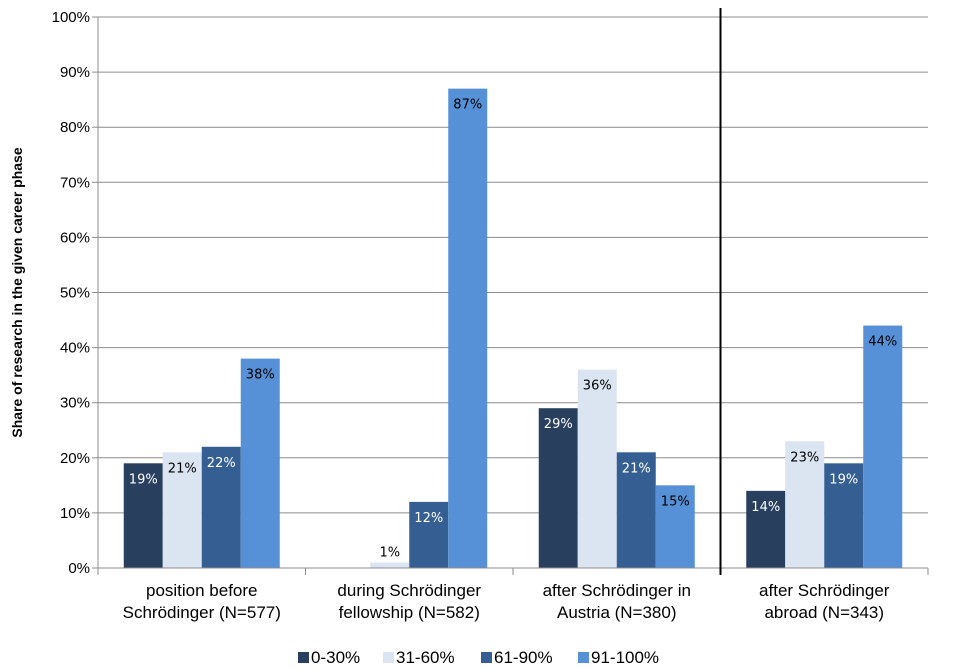 The height and width of the screenshot is (669, 968). I want to click on data-label: 29%, so click(558, 424).